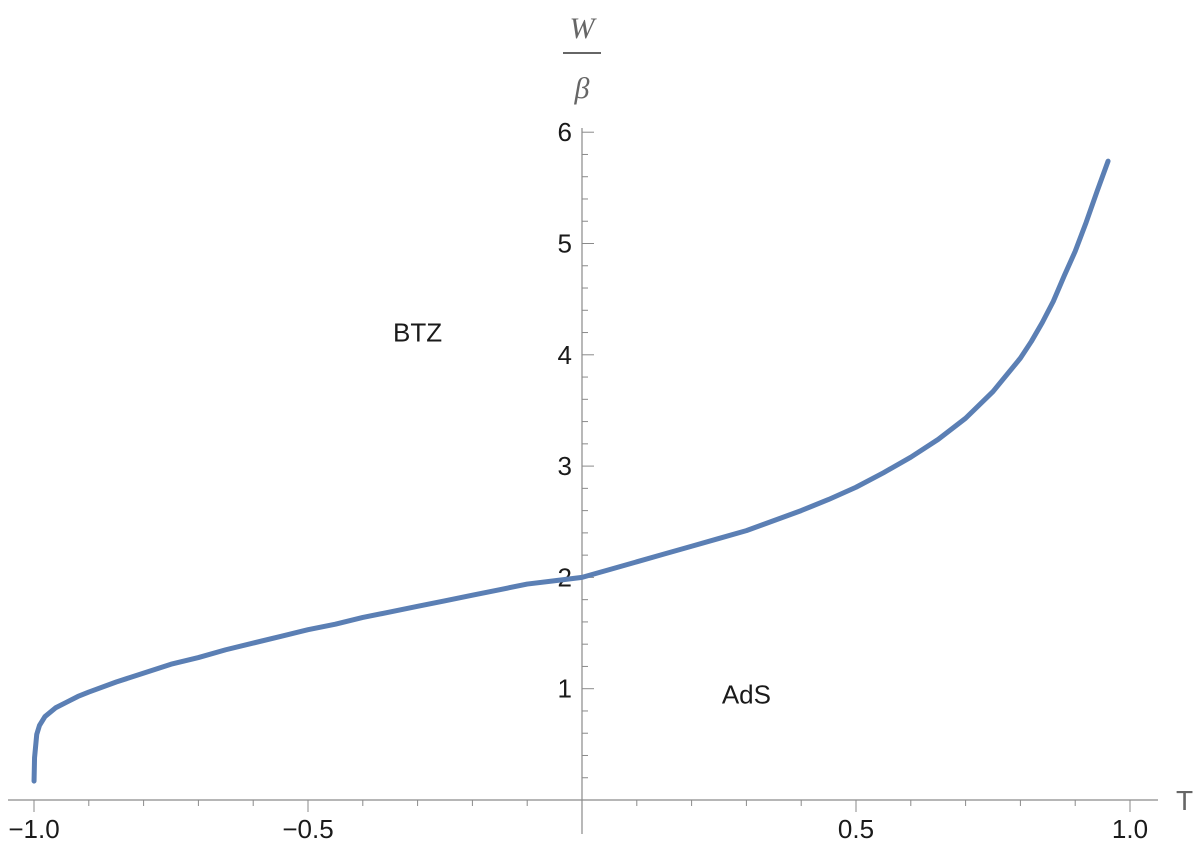 The width and height of the screenshot is (1200, 847). Describe the element at coordinates (582, 806) in the screenshot. I see `x-ticks` at that location.